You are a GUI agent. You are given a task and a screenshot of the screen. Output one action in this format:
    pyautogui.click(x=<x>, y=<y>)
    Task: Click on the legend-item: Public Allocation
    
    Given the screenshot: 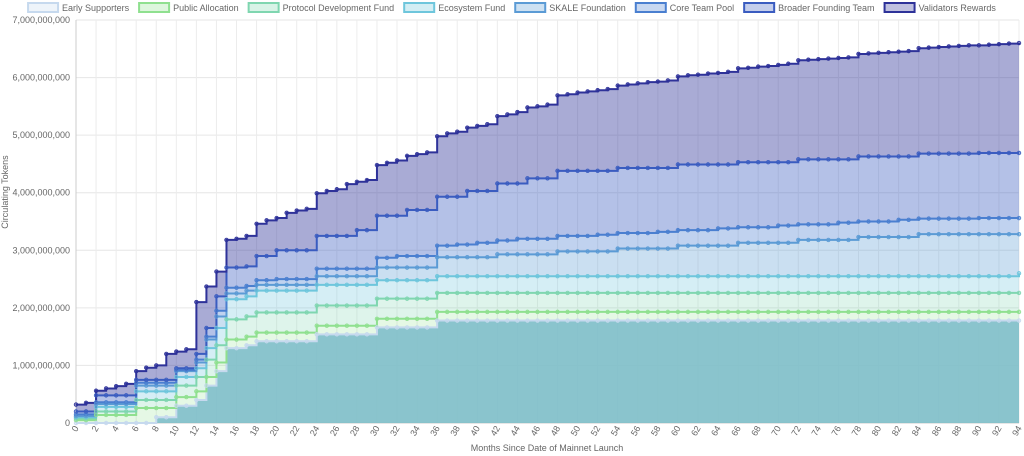 What is the action you would take?
    pyautogui.click(x=188, y=7)
    